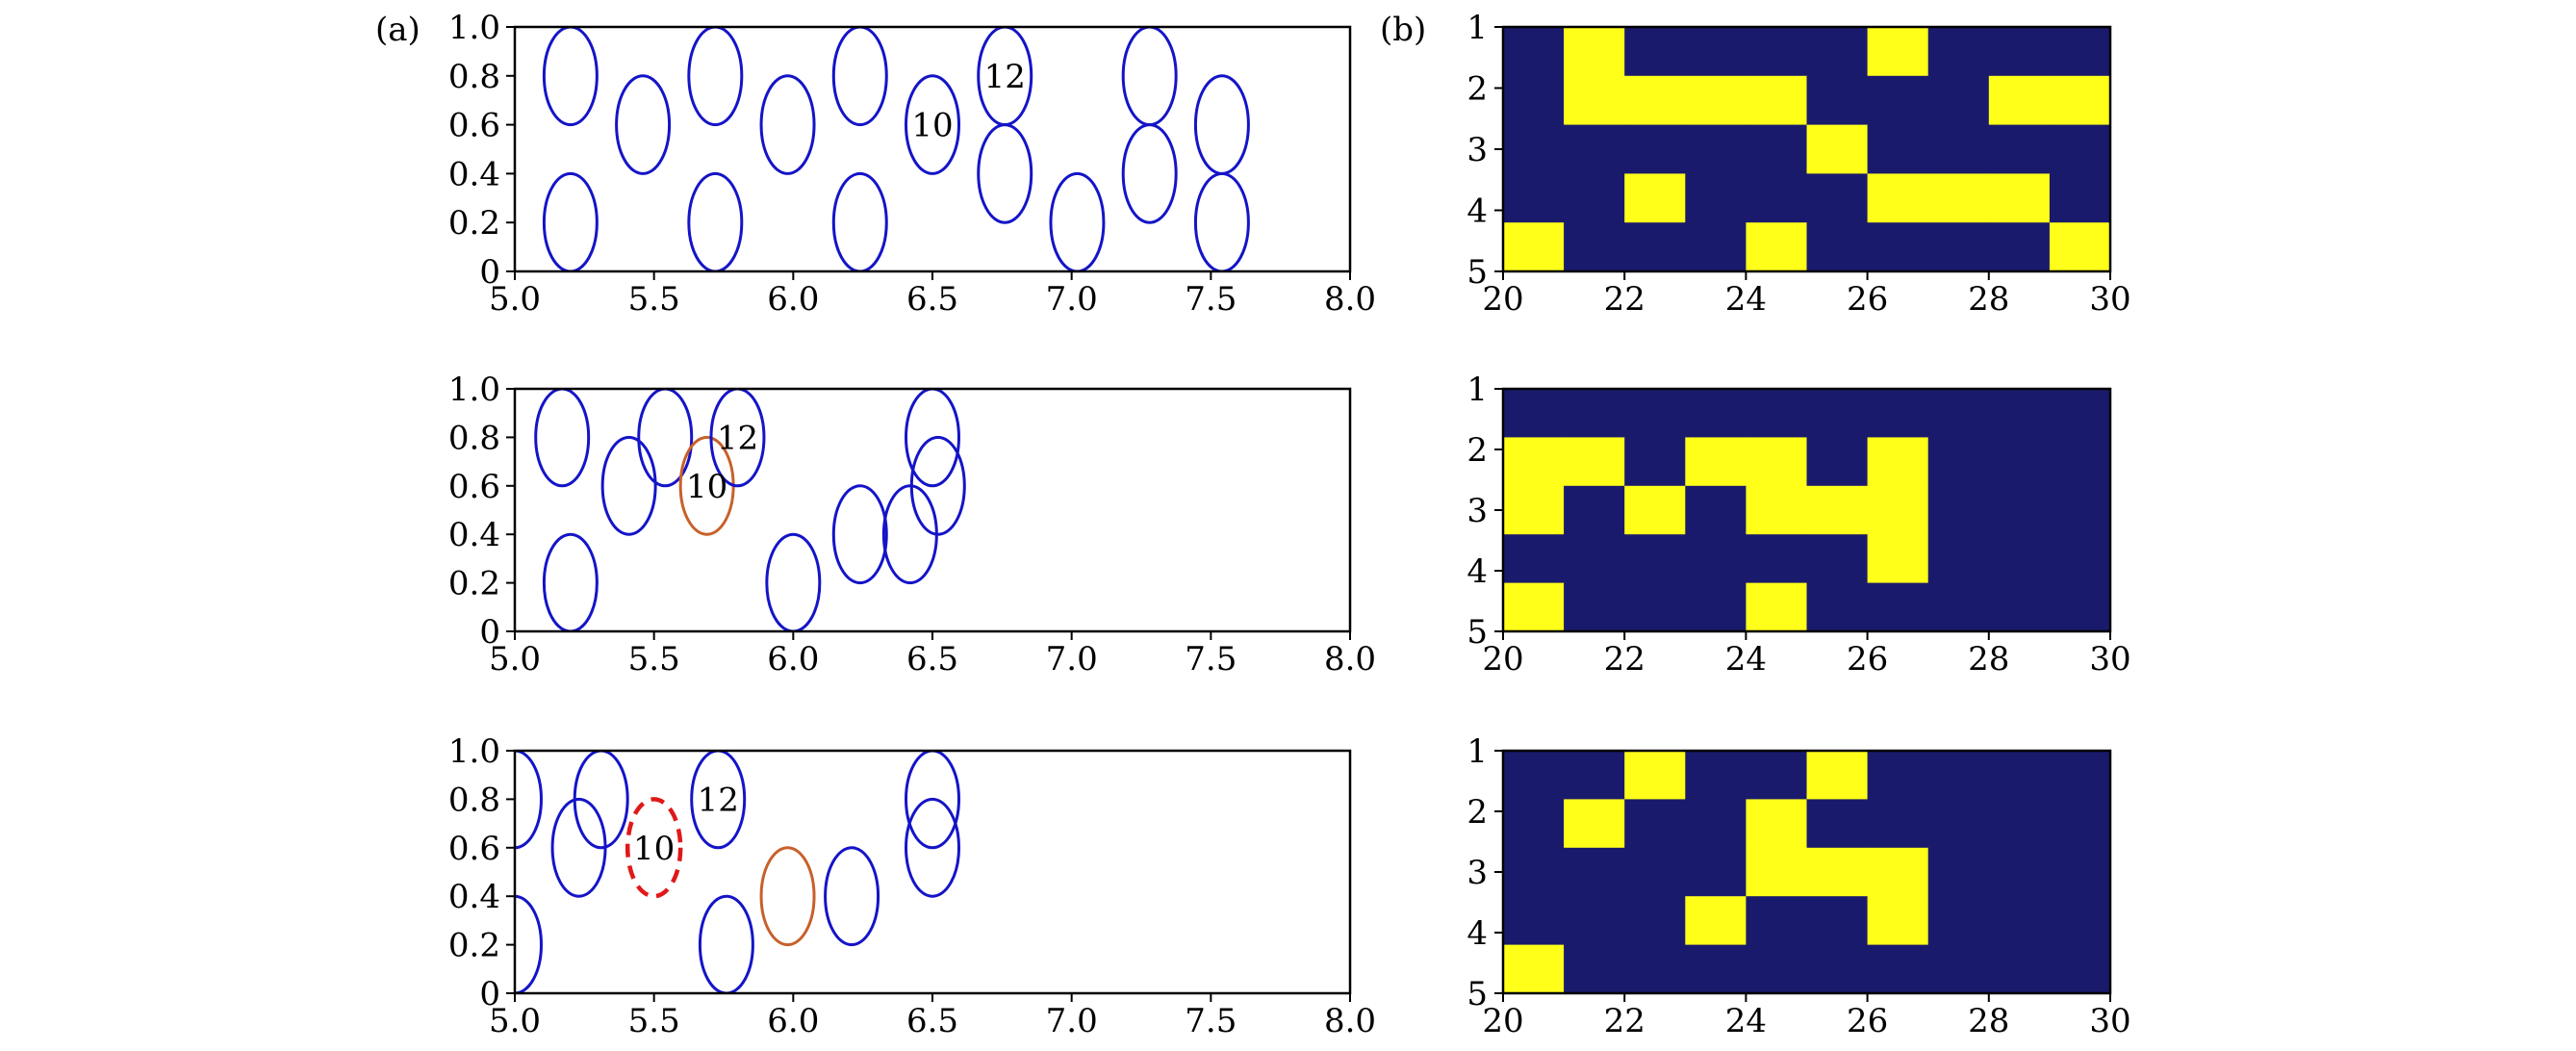  Describe the element at coordinates (489, 994) in the screenshot. I see `y-tick-label: 0` at that location.